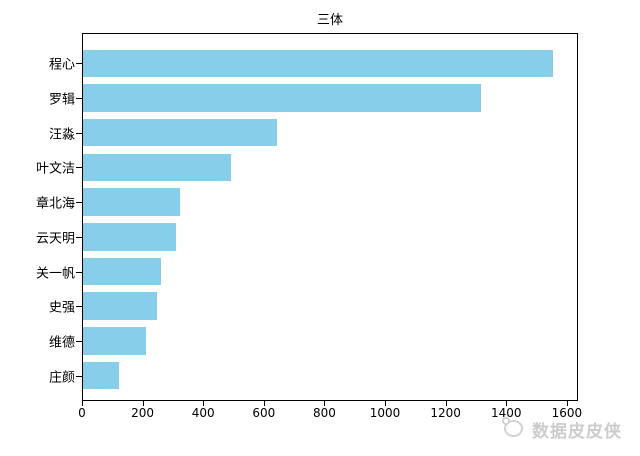 The image size is (640, 456). What do you see at coordinates (61, 308) in the screenshot?
I see `y-axis-label: 史强` at bounding box center [61, 308].